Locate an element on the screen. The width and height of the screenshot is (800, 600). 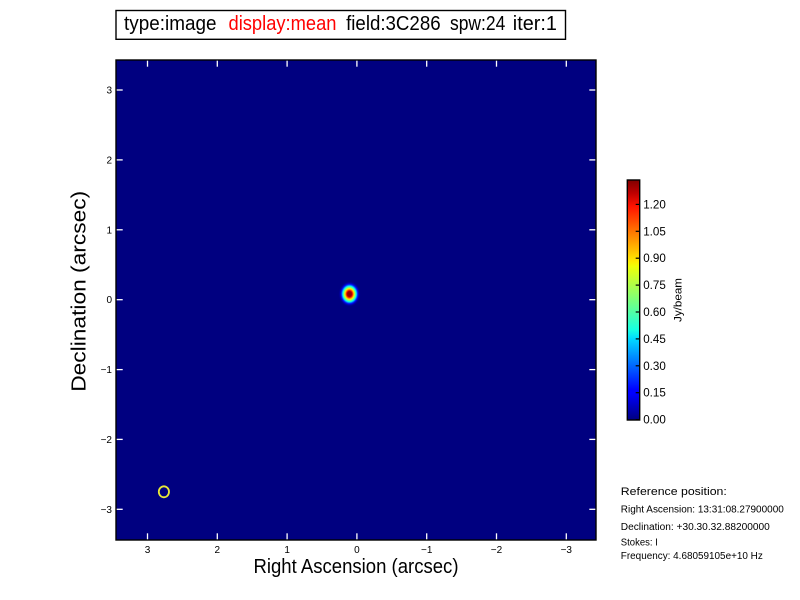
svg-text: iter:1 is located at coordinates (535, 24).